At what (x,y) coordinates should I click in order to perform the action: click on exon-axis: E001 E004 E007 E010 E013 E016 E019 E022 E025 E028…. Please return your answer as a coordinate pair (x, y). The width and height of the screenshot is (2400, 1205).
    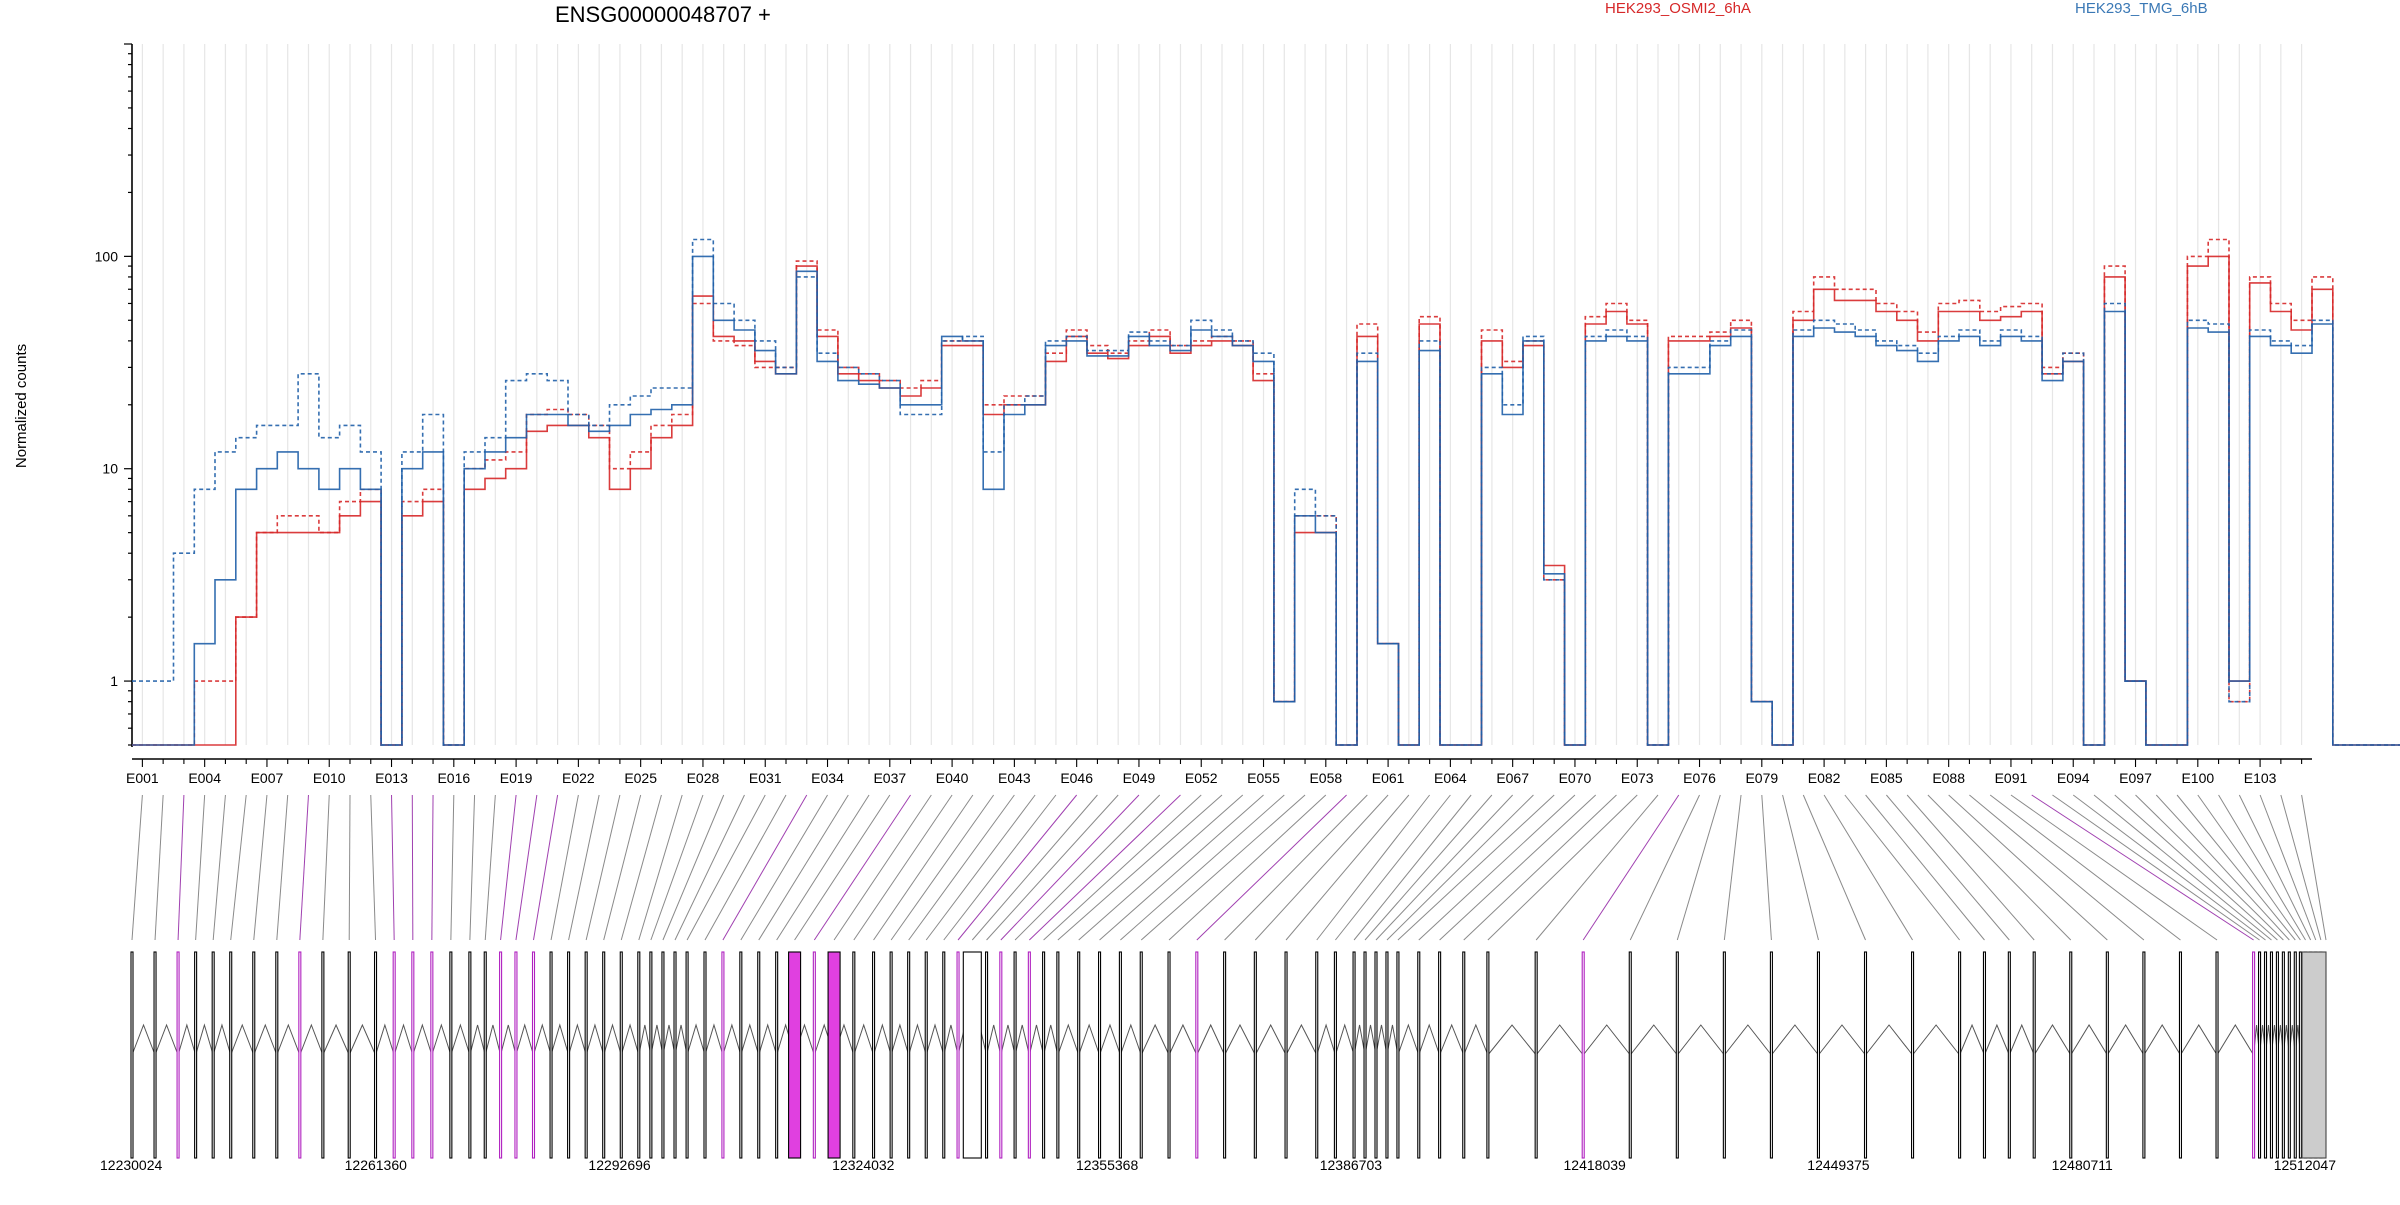
    Looking at the image, I should click on (1219, 772).